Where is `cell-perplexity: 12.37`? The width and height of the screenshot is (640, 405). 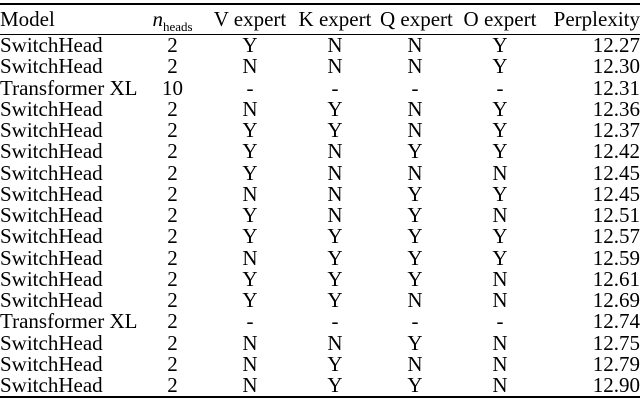 cell-perplexity: 12.37 is located at coordinates (616, 130).